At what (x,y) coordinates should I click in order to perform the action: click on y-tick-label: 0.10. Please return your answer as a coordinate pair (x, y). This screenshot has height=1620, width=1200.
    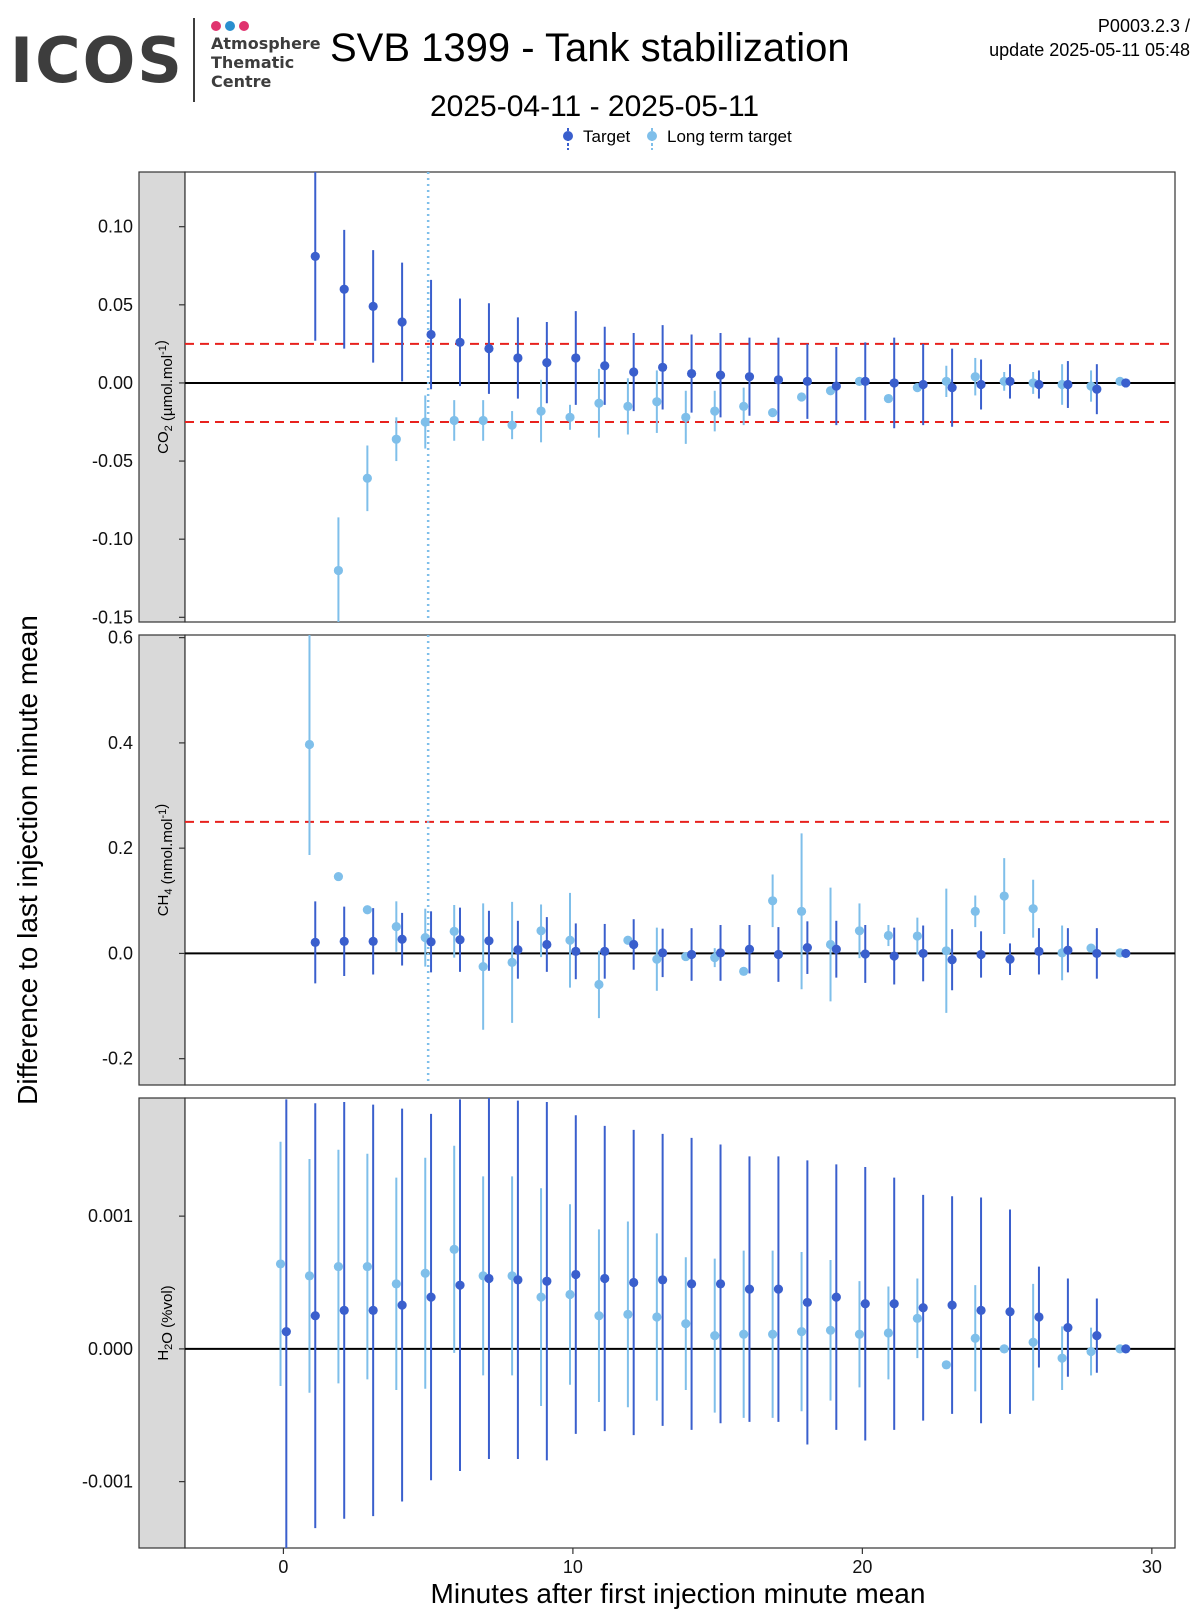
    Looking at the image, I should click on (115, 227).